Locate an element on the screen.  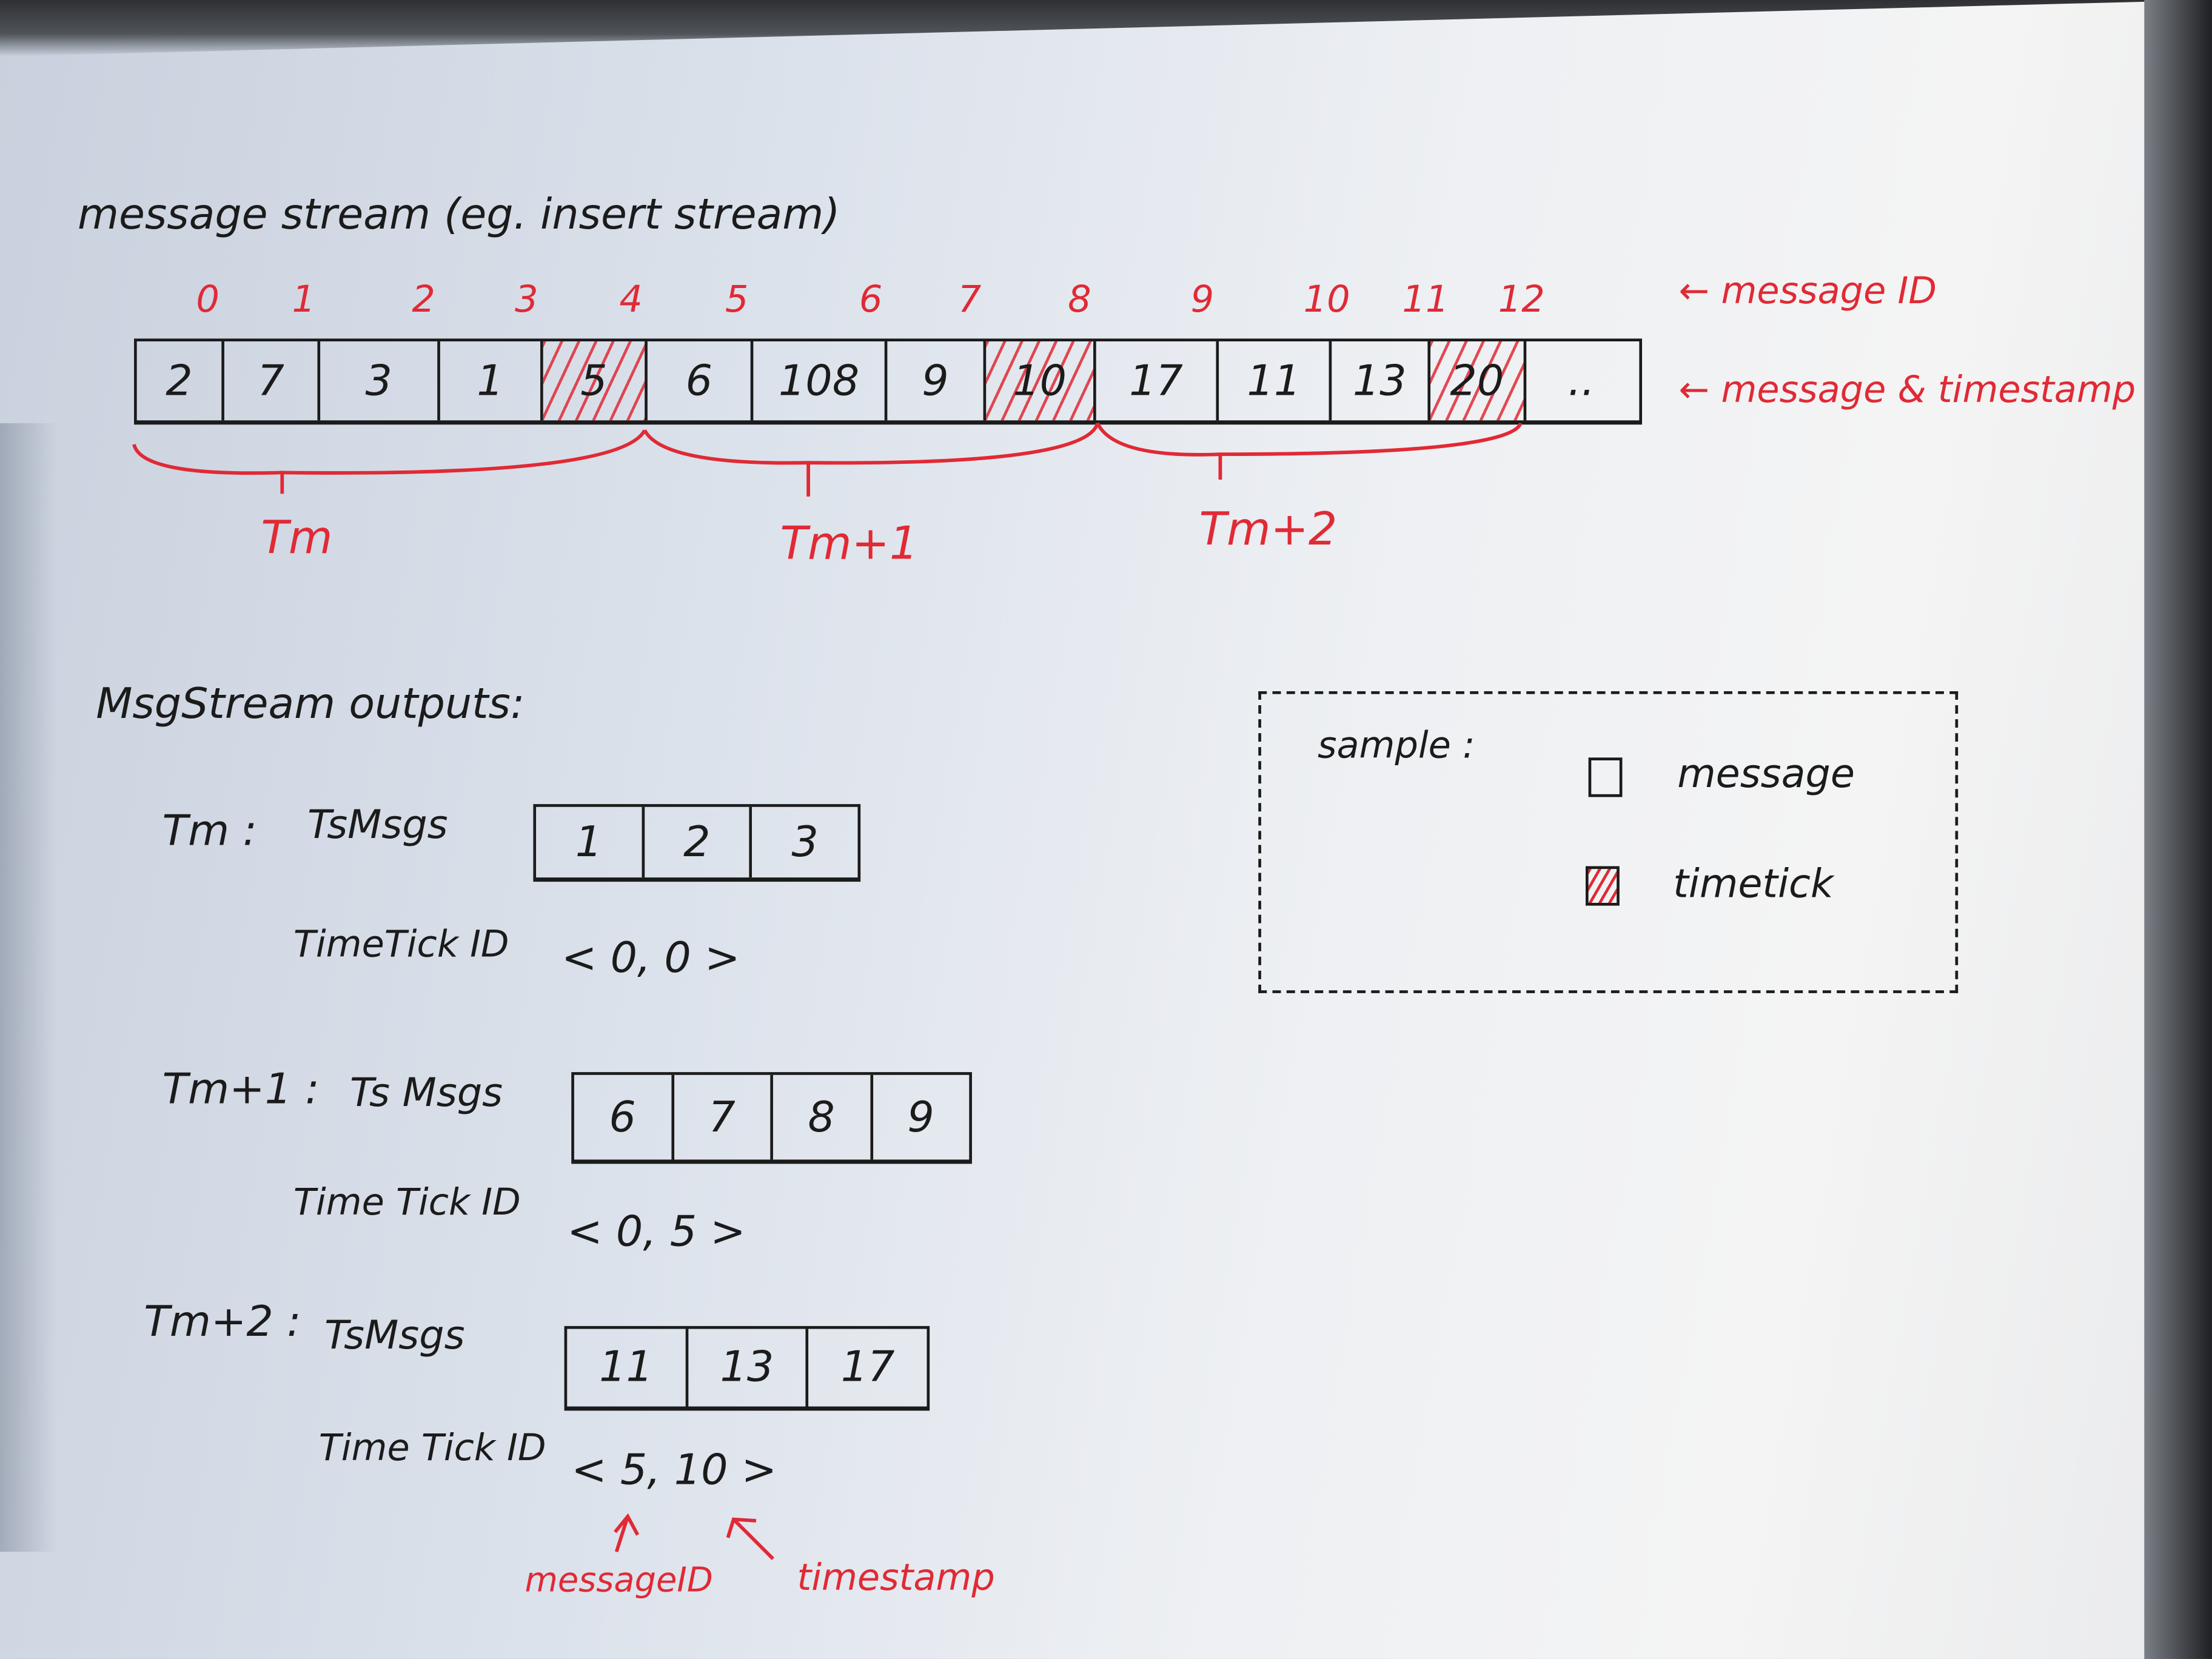
ts-msg-cell: 7 is located at coordinates (723, 1117).